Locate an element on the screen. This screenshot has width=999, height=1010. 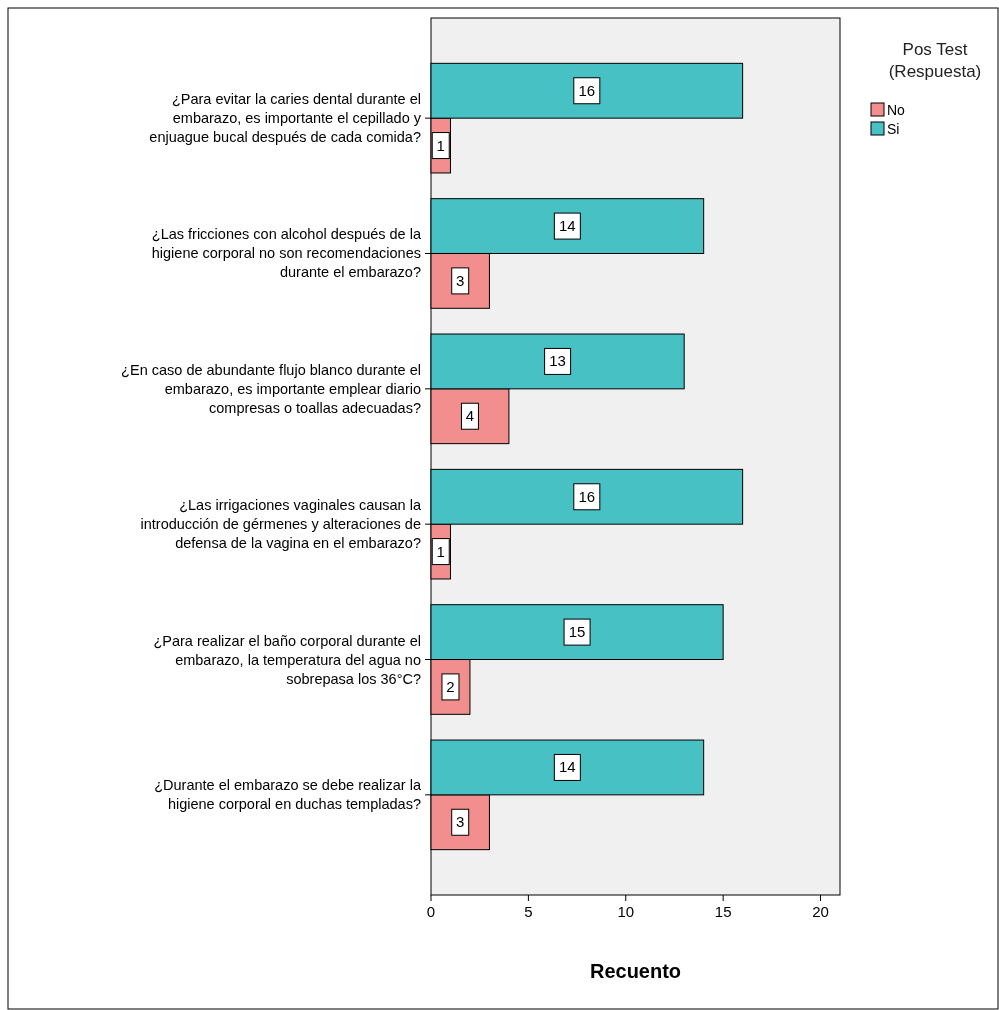
y-tick-label: ¿Las irrigaciones vaginales causan la introducción de gérmenes y alteraciones de defensa de la vagina en el embarazo? is located at coordinates (281, 524).